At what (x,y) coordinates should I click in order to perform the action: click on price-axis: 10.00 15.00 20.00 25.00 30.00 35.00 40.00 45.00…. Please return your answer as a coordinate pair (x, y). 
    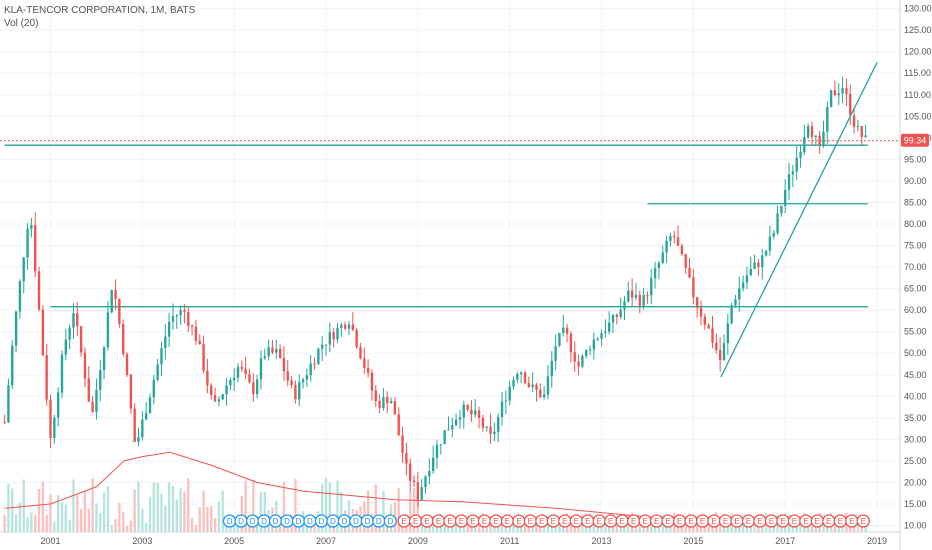
    Looking at the image, I should click on (915, 275).